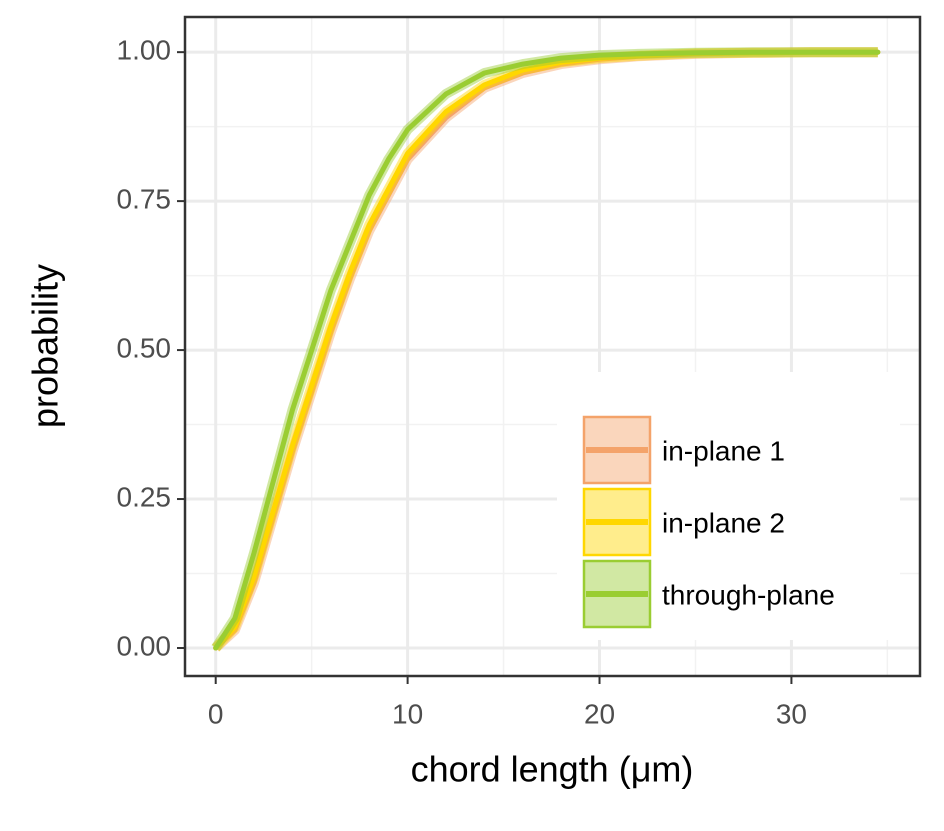 The height and width of the screenshot is (831, 944). What do you see at coordinates (144, 347) in the screenshot?
I see `y-tick-label: 0.50` at bounding box center [144, 347].